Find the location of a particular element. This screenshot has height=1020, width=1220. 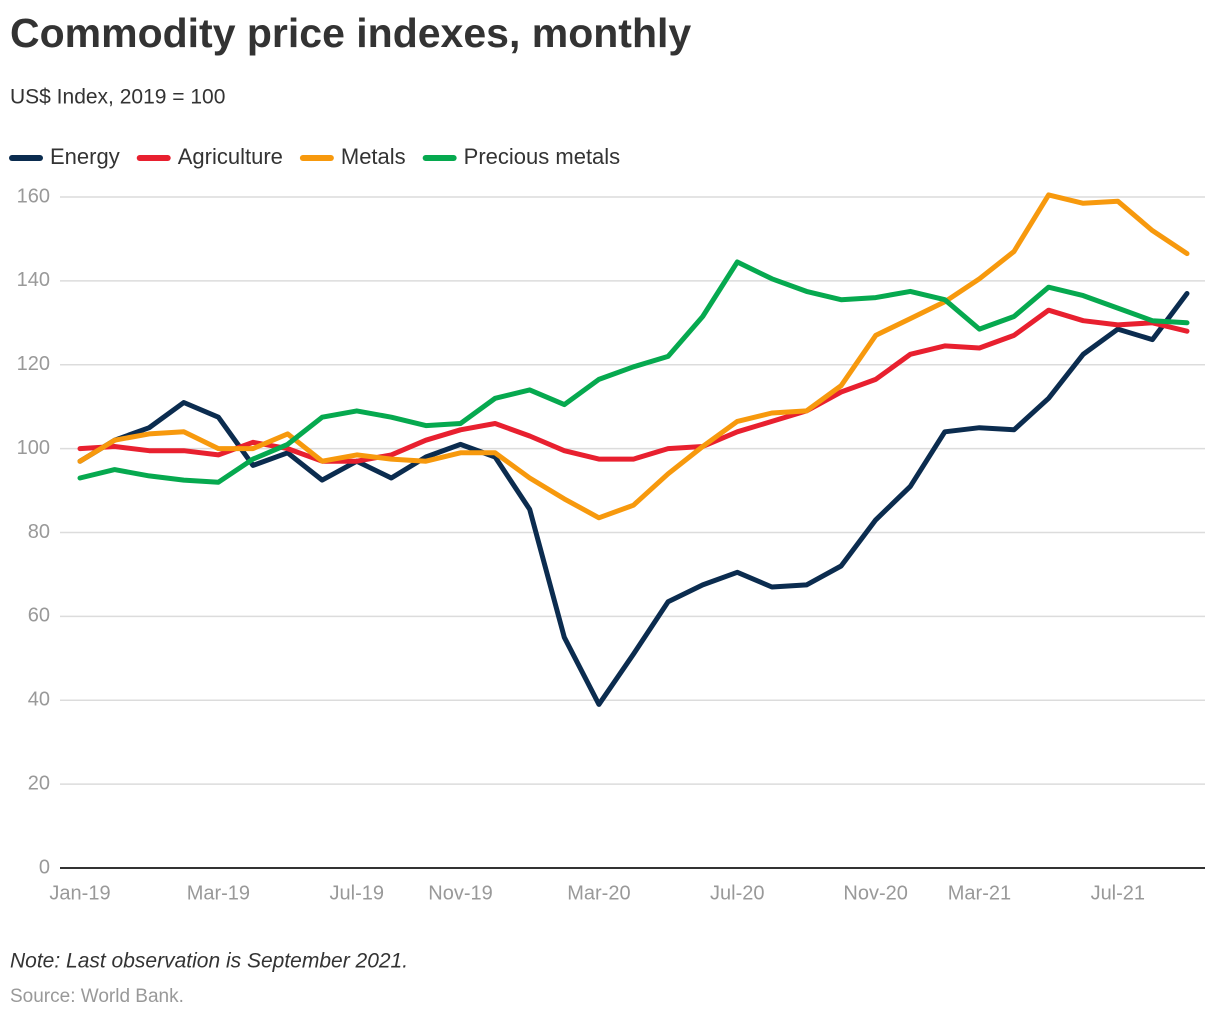

y-tick-label: 160 is located at coordinates (33, 196).